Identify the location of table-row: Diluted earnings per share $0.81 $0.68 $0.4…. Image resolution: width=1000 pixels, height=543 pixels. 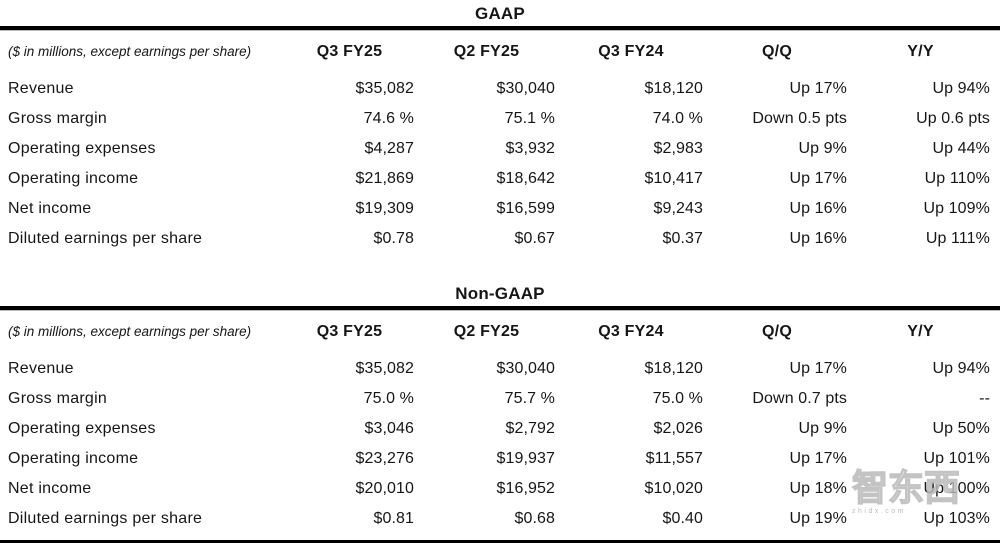
(500, 519).